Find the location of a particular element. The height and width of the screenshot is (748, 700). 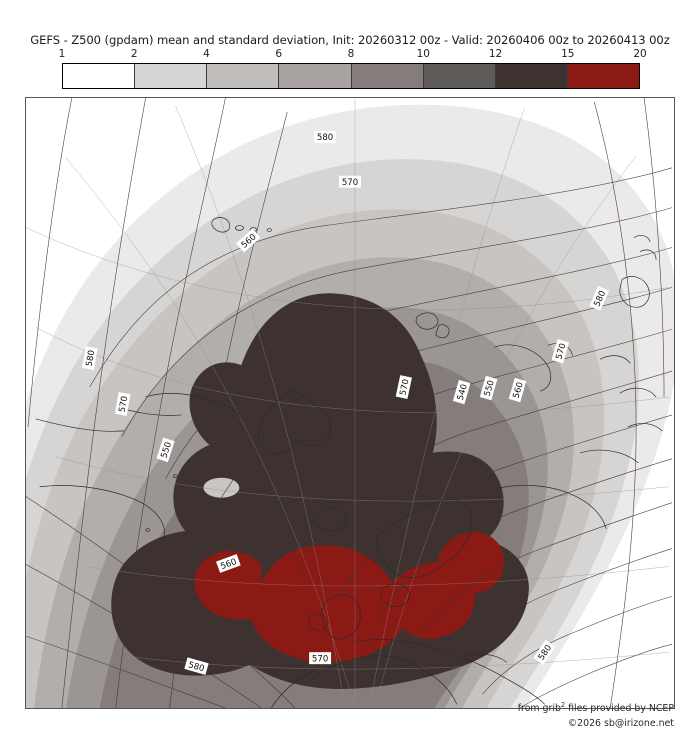

credit-source-prefix: from grib is located at coordinates (539, 709).